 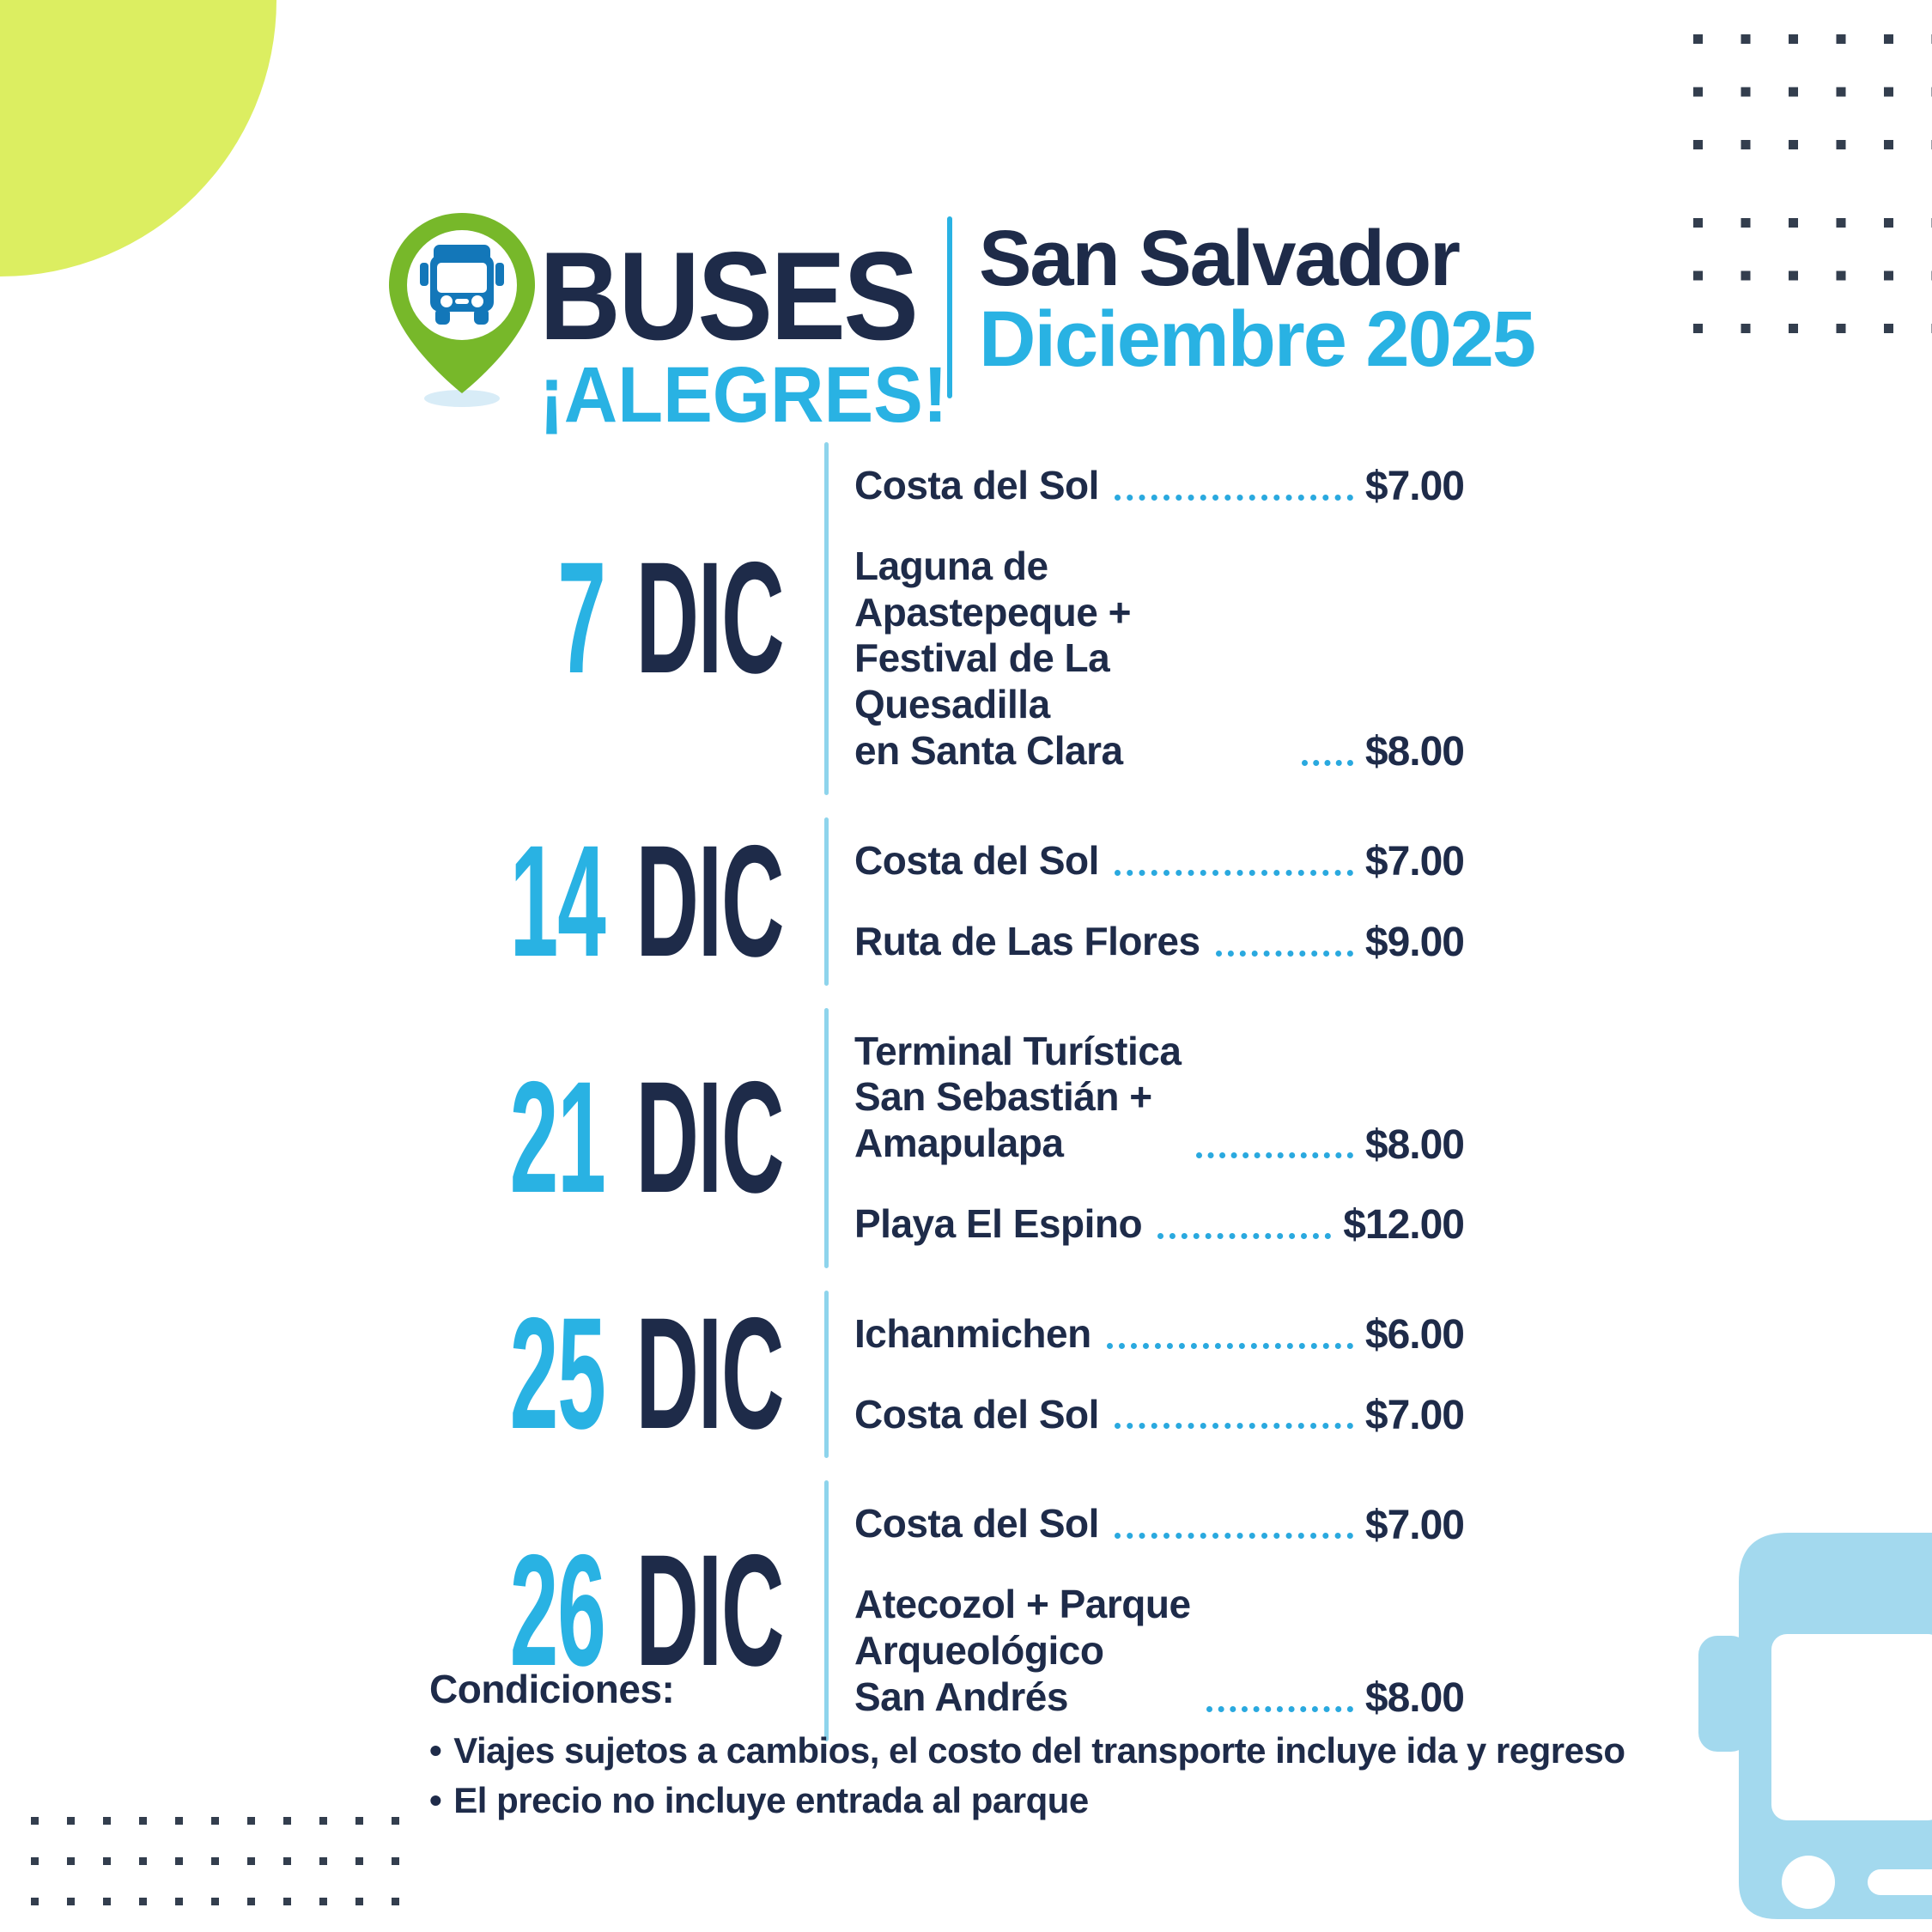 What do you see at coordinates (1220, 258) in the screenshot?
I see `city-title: San Salvador` at bounding box center [1220, 258].